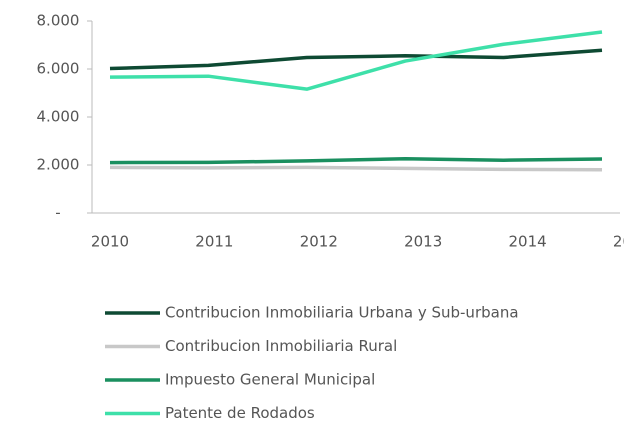  I want to click on x-tick-label: 2015, so click(618, 242).